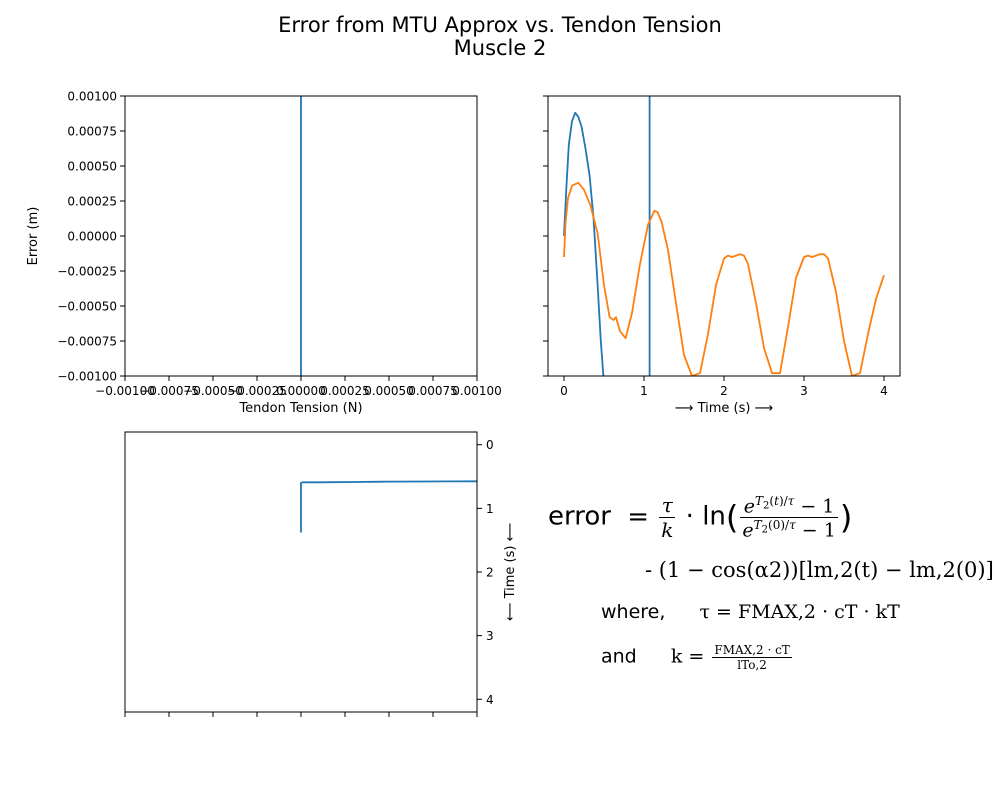  What do you see at coordinates (92, 202) in the screenshot?
I see `top-left-ytick-label-5: 0.00025` at bounding box center [92, 202].